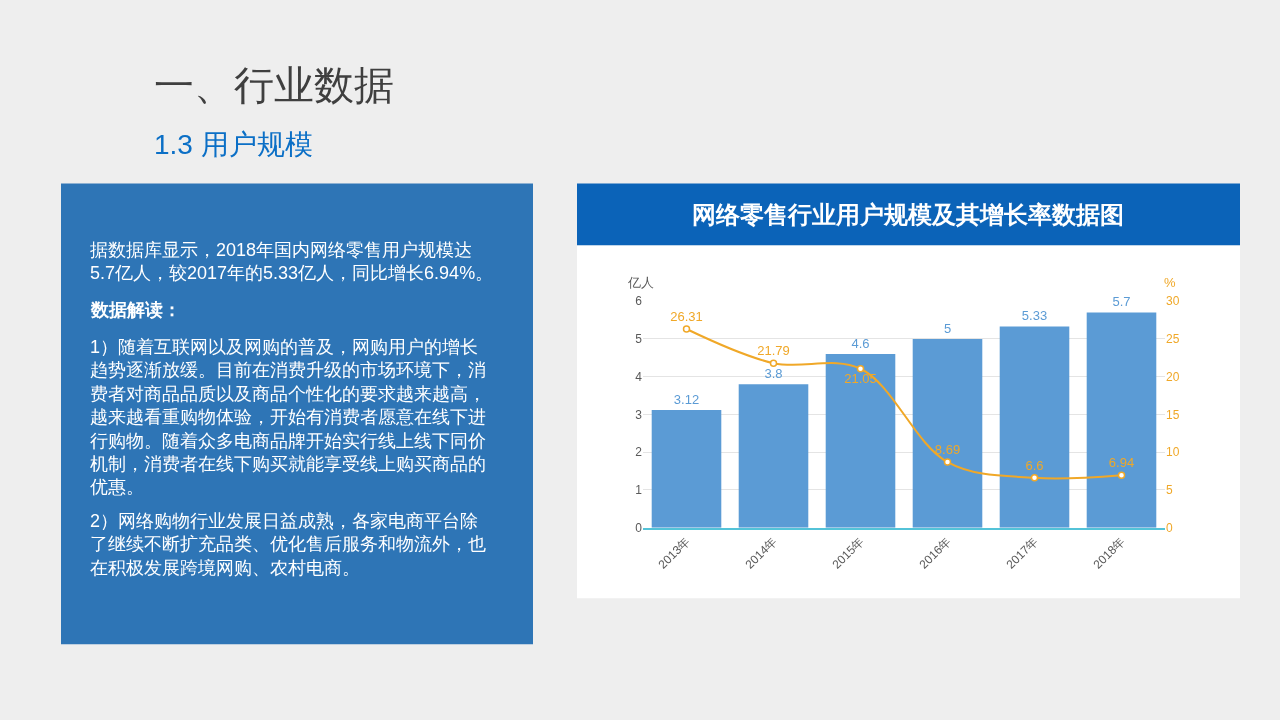  What do you see at coordinates (773, 351) in the screenshot?
I see `data-label: 21.79` at bounding box center [773, 351].